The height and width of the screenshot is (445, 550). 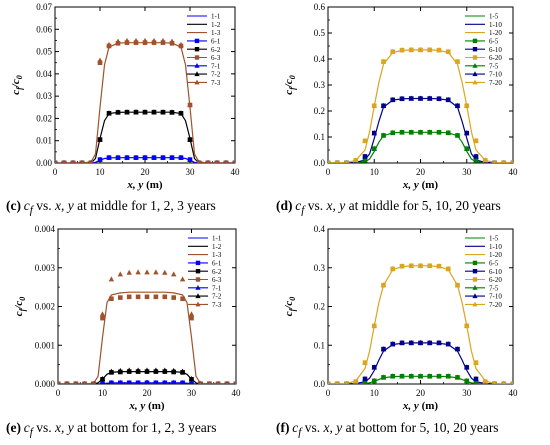 What do you see at coordinates (216, 75) in the screenshot?
I see `legend-label-7-2: 7-2` at bounding box center [216, 75].